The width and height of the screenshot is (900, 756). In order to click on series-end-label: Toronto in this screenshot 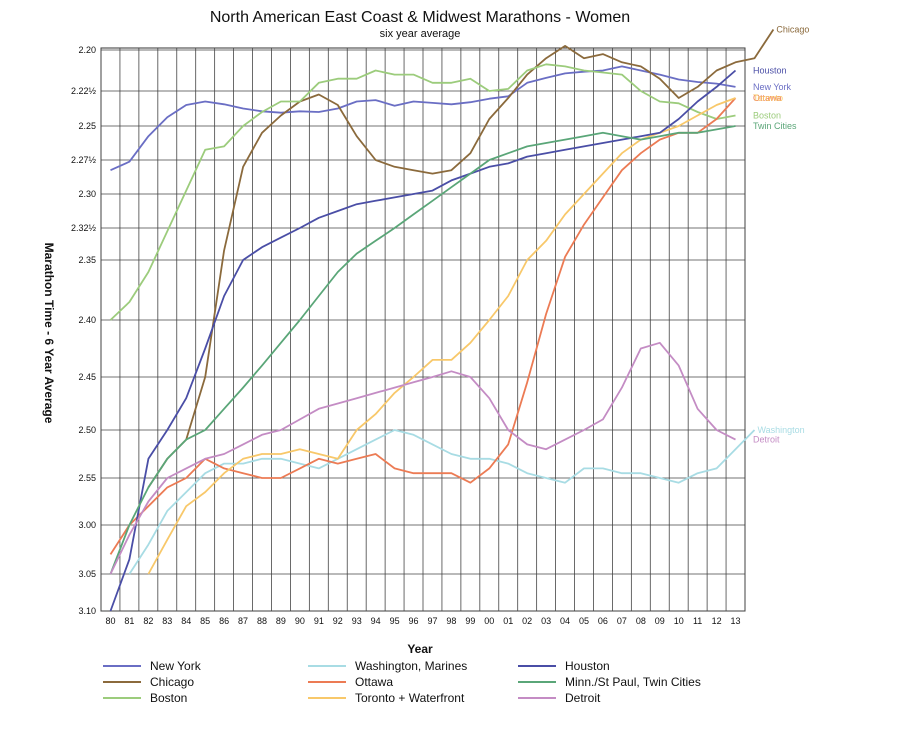, I will do `click(768, 98)`.